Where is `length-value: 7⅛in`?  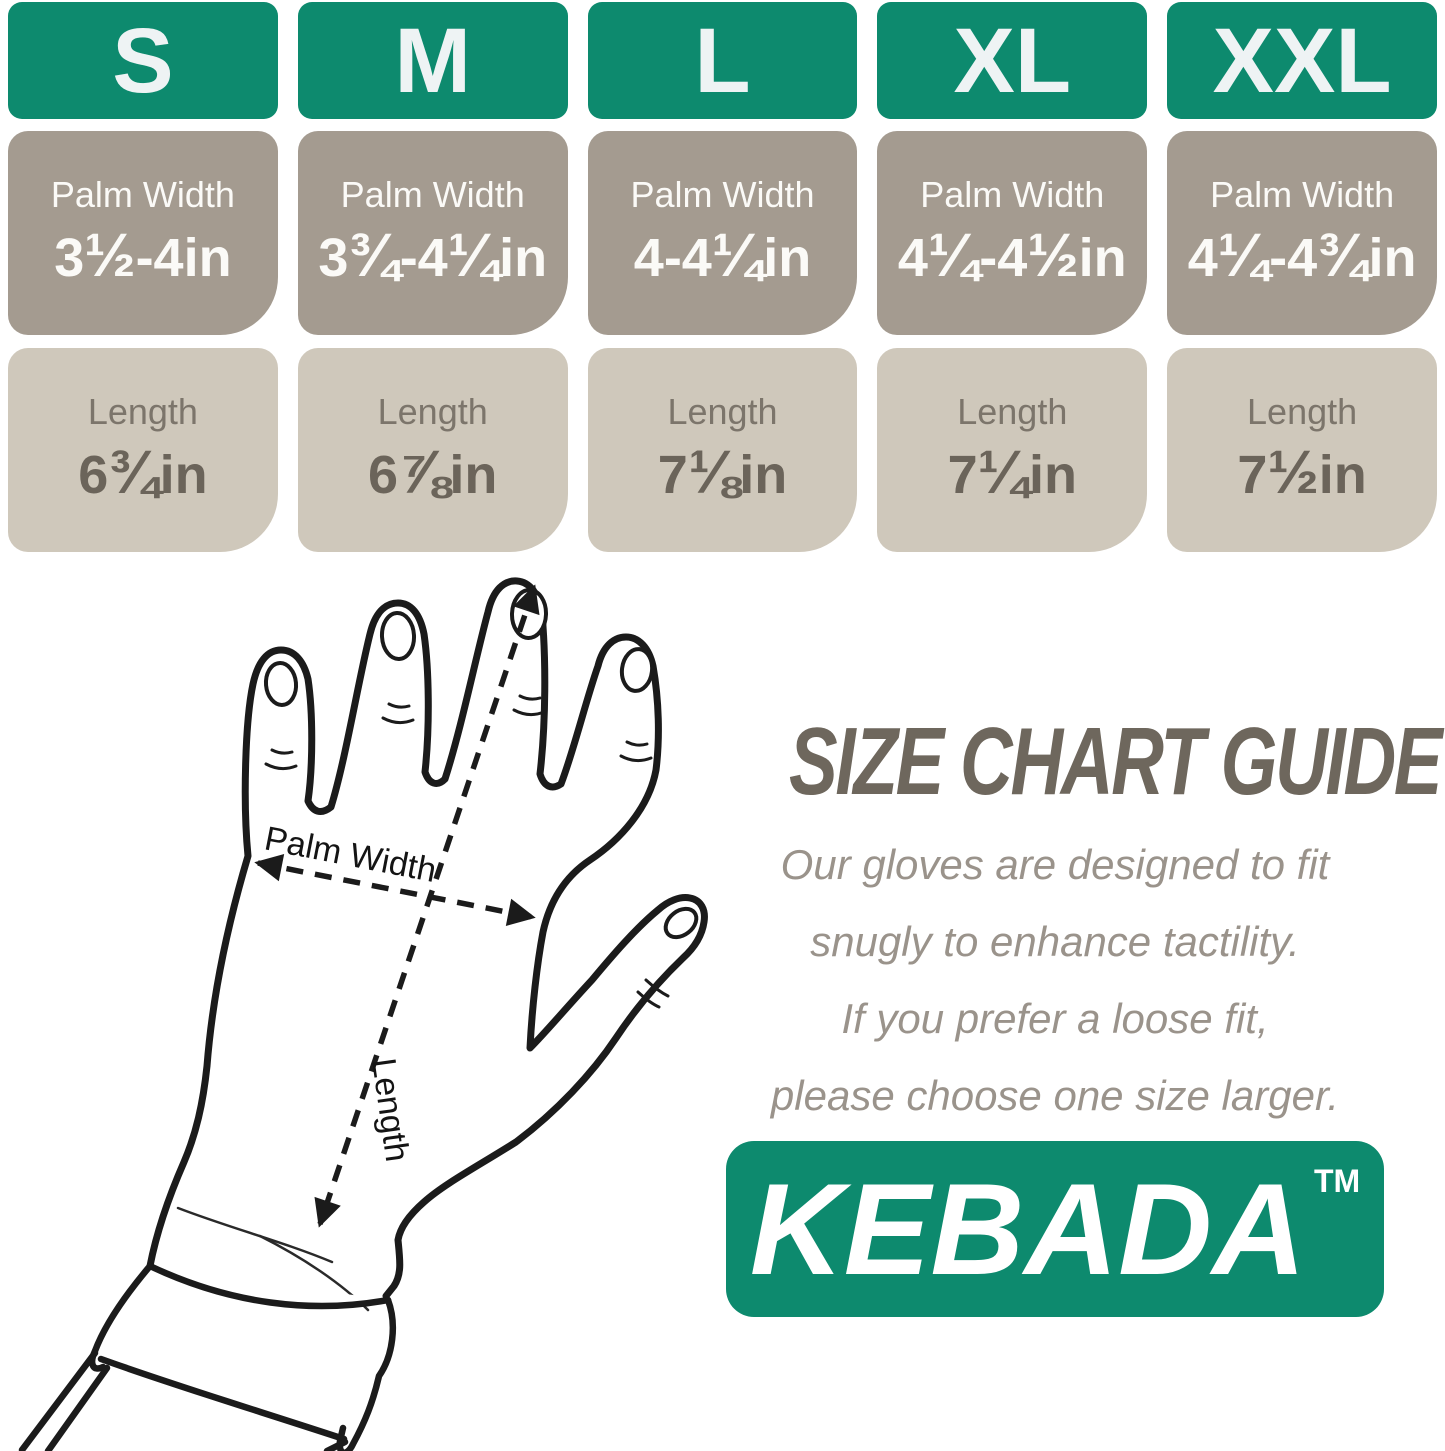
length-value: 7⅛in is located at coordinates (722, 473).